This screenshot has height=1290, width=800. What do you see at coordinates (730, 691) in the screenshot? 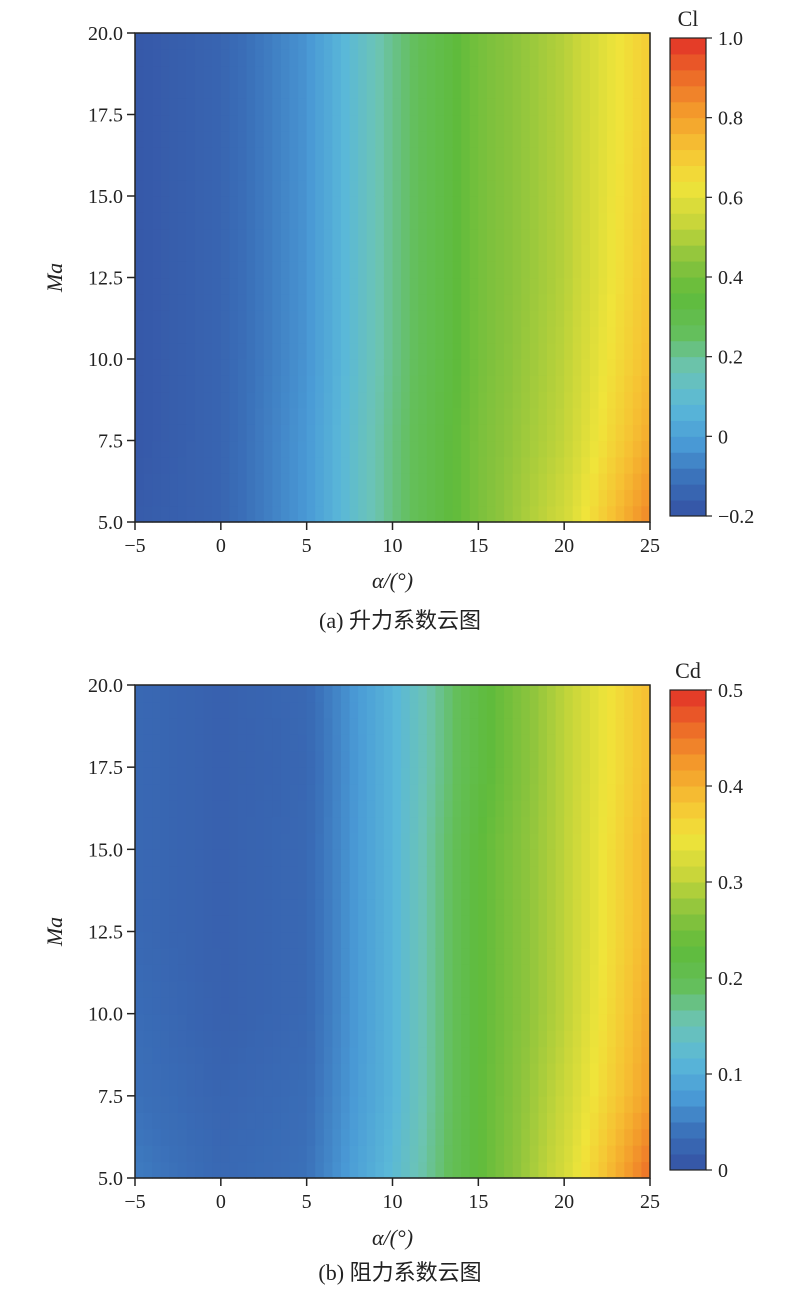
I see `colorbar-tick-label: 0.5` at bounding box center [730, 691].